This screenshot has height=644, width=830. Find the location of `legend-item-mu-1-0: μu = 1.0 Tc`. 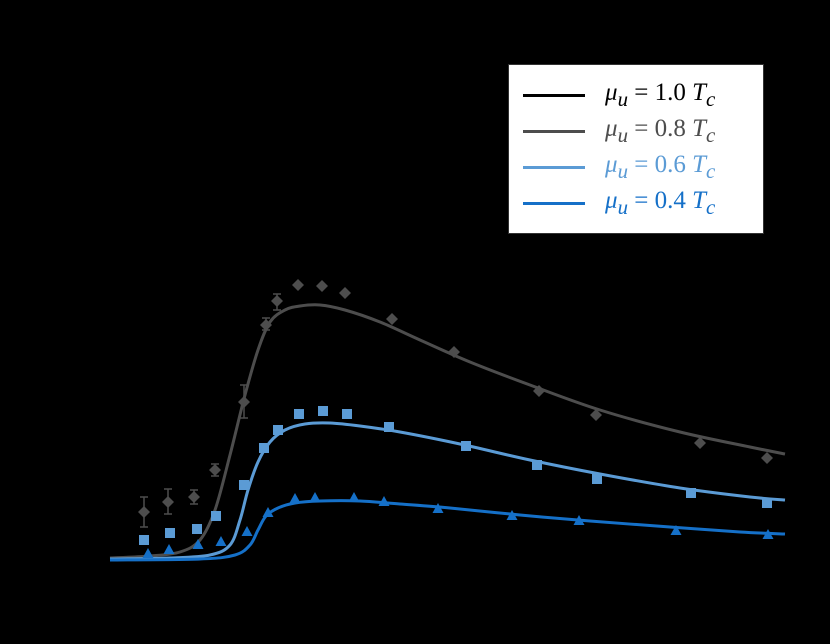

legend-item-mu-1-0: μu = 1.0 Tc is located at coordinates (619, 95).